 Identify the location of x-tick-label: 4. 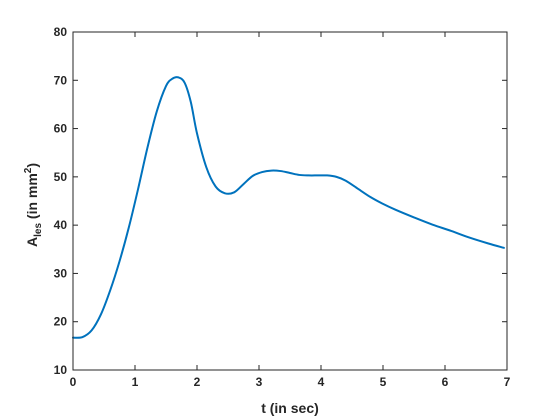
(321, 382).